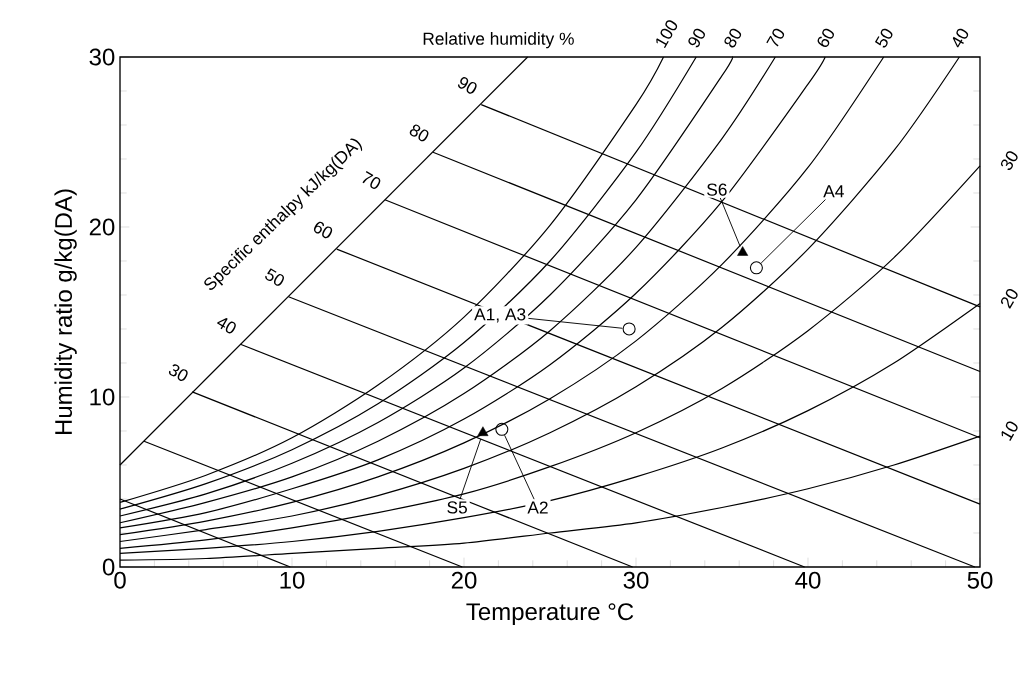  I want to click on x-tick-label: 40, so click(808, 580).